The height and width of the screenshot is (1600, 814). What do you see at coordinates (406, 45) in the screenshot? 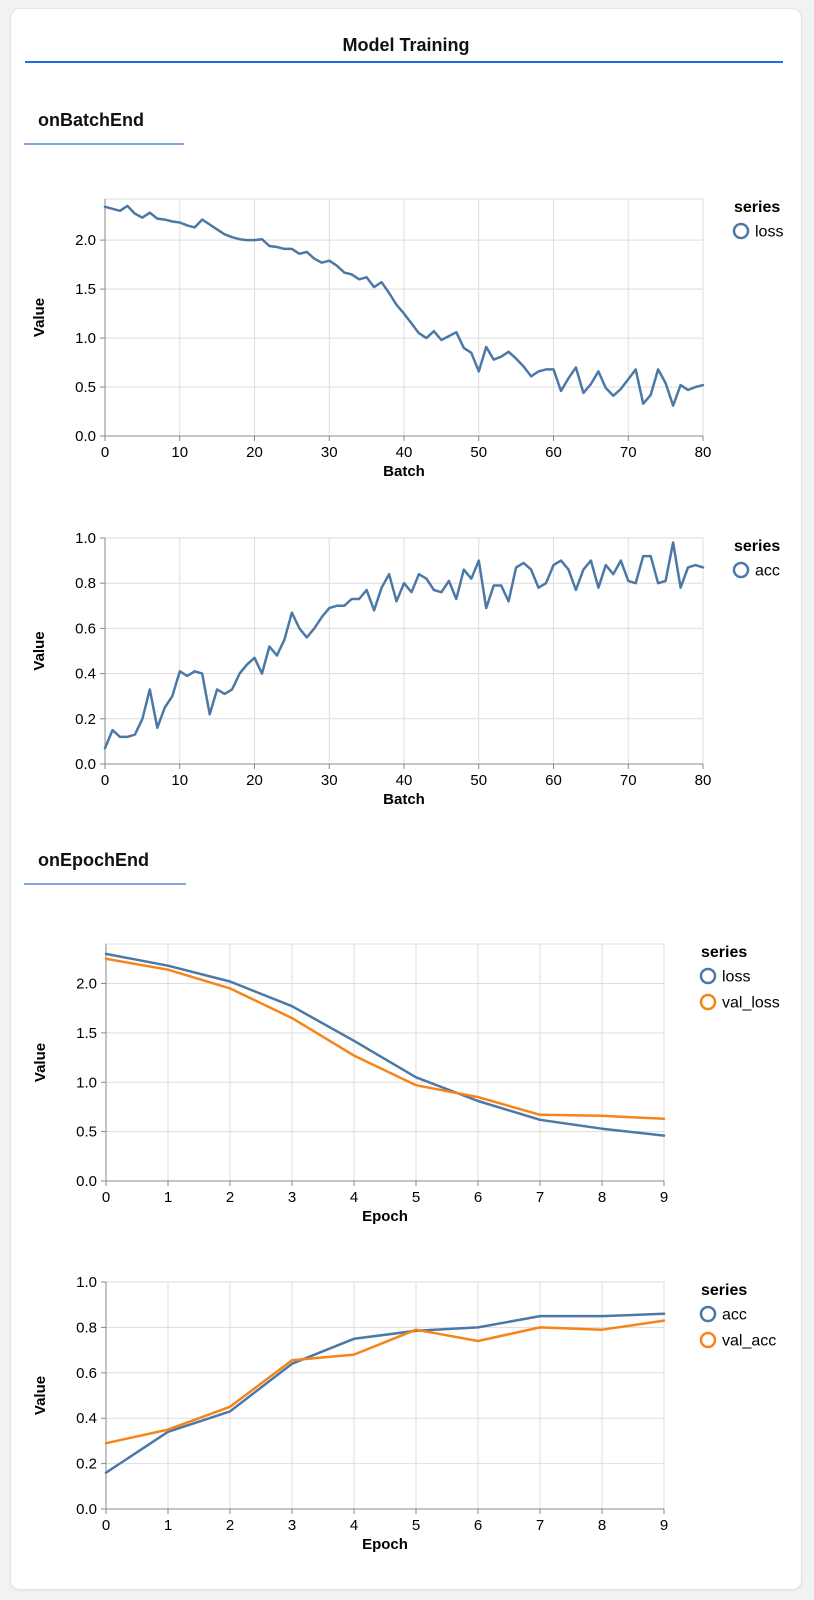
I see `page-title: Model Training` at bounding box center [406, 45].